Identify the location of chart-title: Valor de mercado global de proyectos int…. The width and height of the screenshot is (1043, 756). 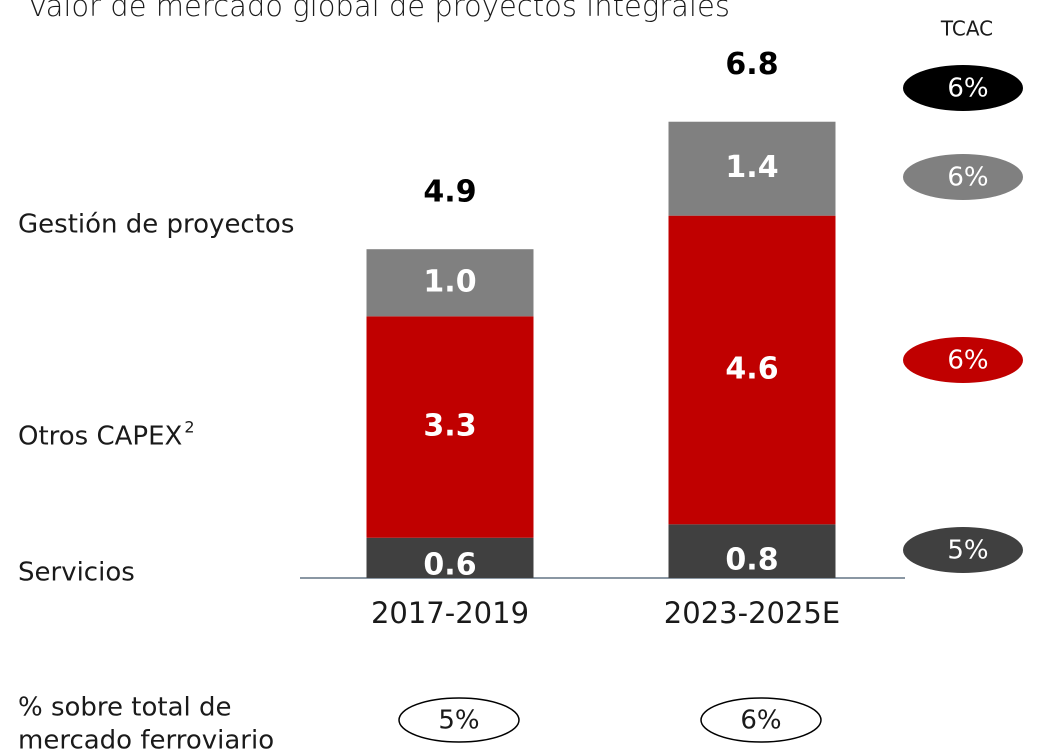
(379, 11).